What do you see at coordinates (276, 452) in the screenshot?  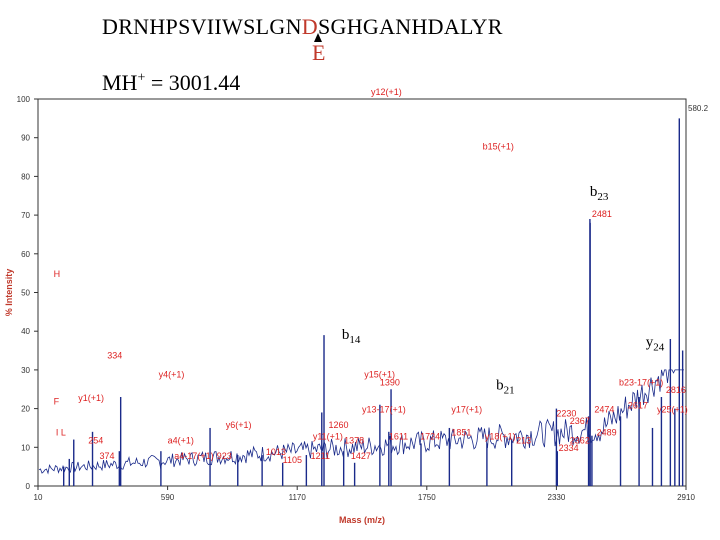 I see `ion-annotation: 1013` at bounding box center [276, 452].